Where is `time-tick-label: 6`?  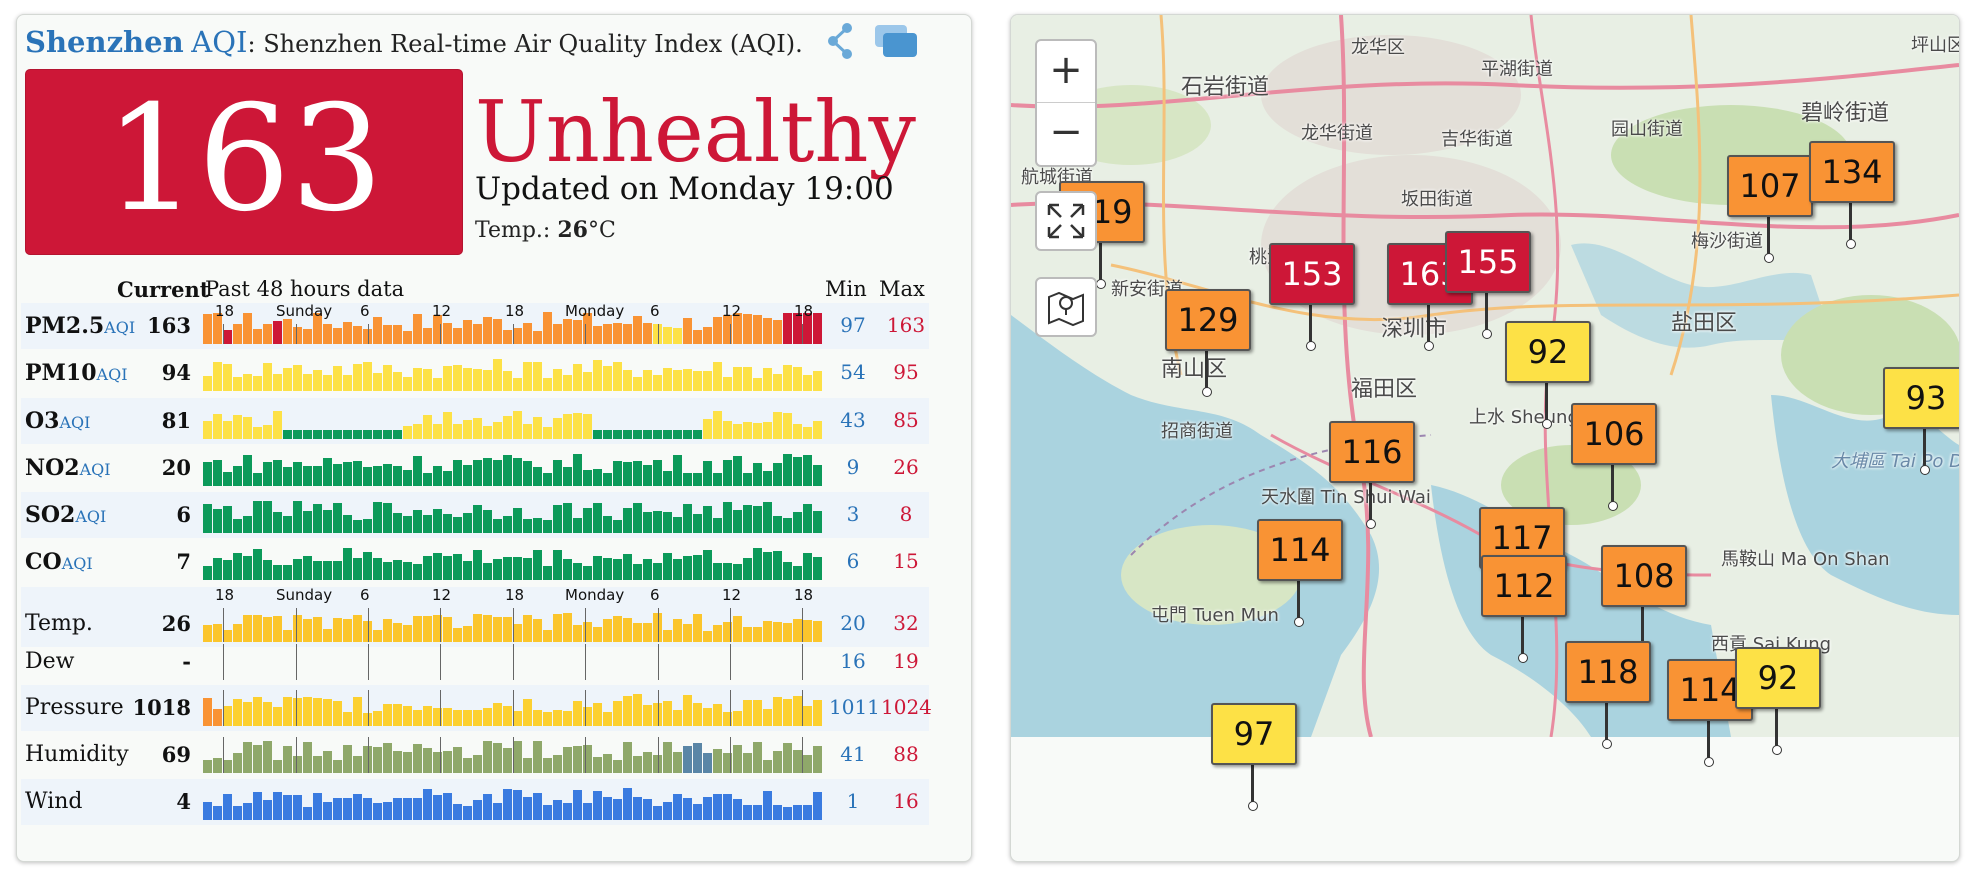 time-tick-label: 6 is located at coordinates (655, 595).